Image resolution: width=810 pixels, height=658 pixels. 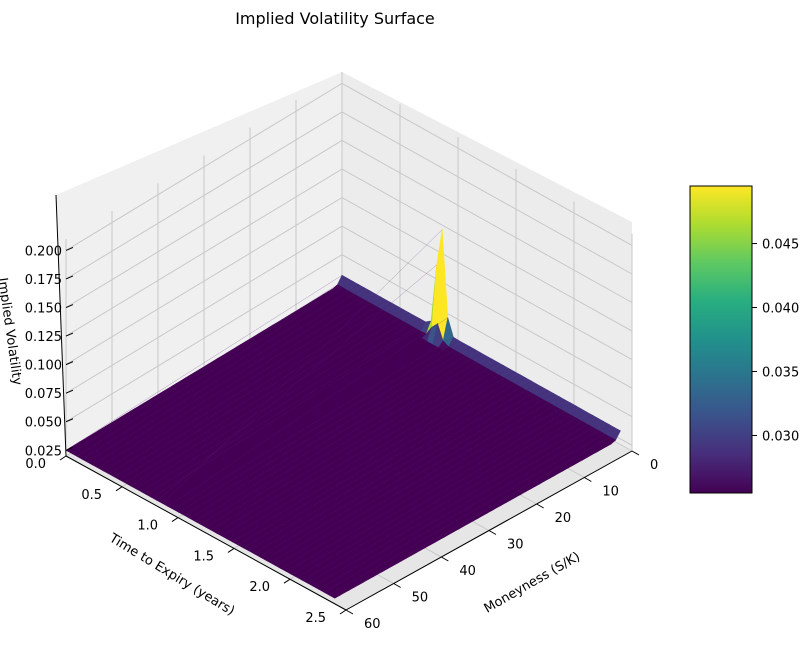 I want to click on x-axis-label: Time to Expiry (years), so click(x=171, y=574).